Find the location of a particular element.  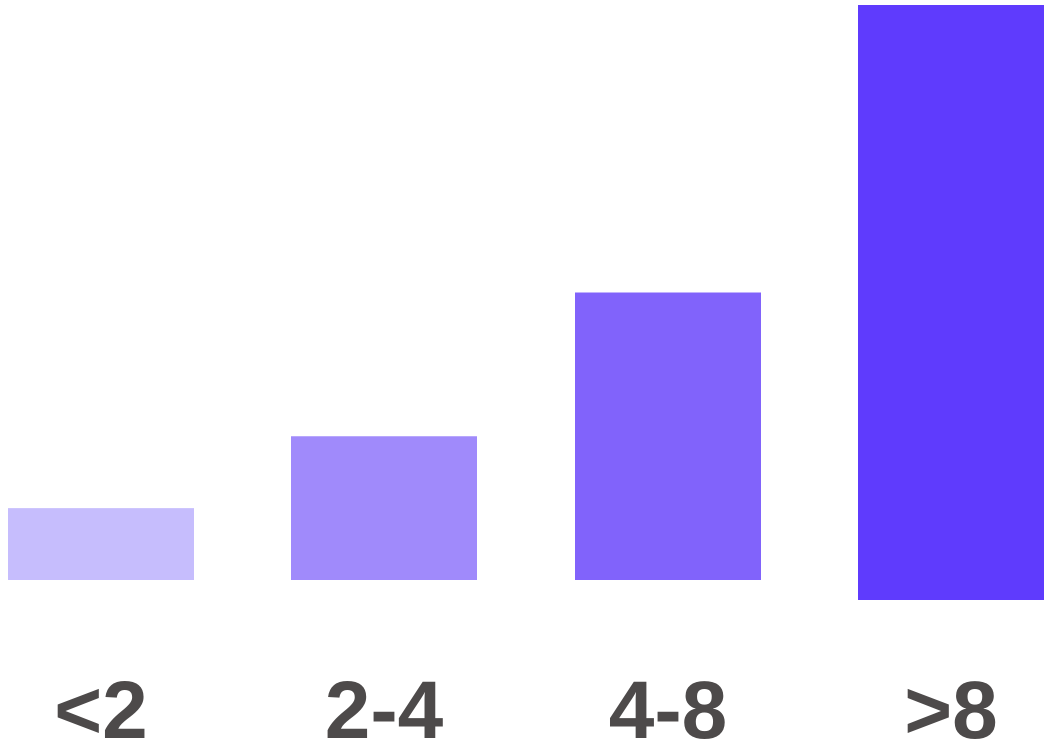

category-label-2: 4-8 is located at coordinates (668, 704).